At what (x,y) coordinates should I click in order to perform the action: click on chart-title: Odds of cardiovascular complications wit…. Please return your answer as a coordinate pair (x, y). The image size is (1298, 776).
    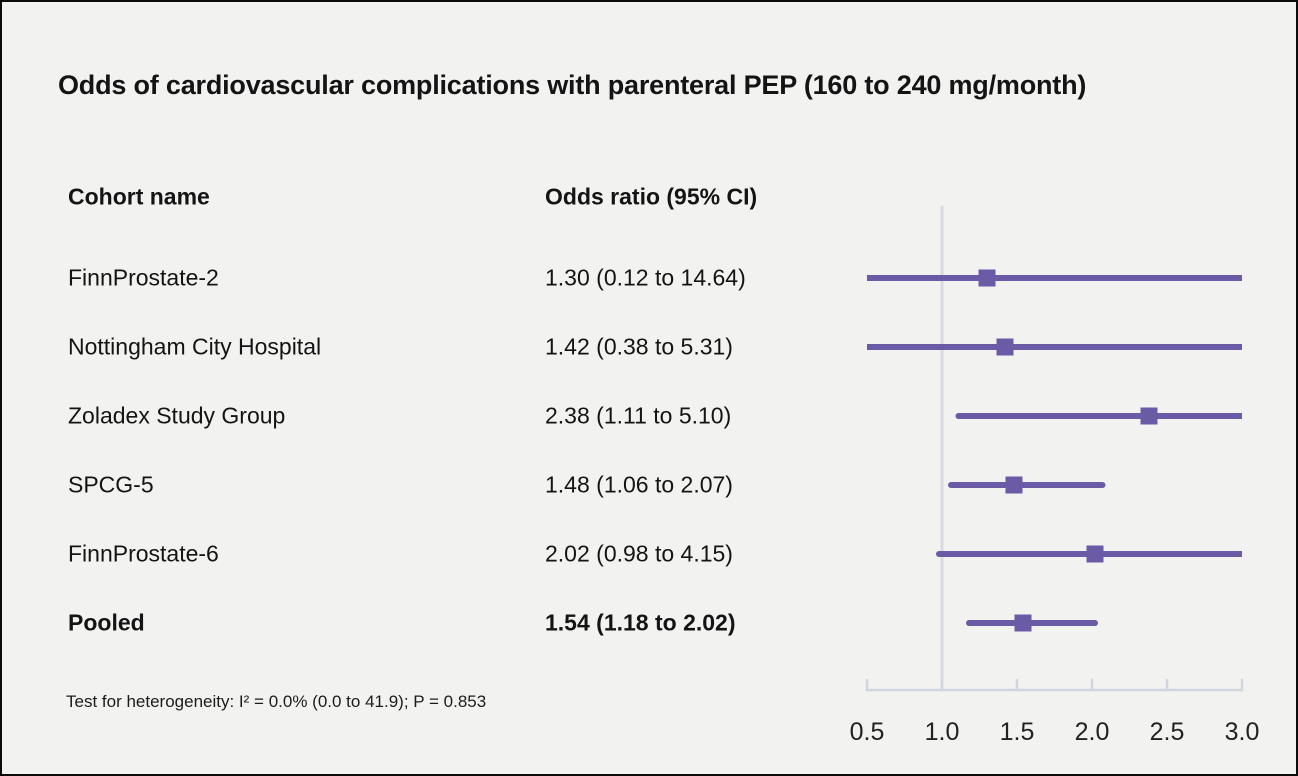
    Looking at the image, I should click on (572, 85).